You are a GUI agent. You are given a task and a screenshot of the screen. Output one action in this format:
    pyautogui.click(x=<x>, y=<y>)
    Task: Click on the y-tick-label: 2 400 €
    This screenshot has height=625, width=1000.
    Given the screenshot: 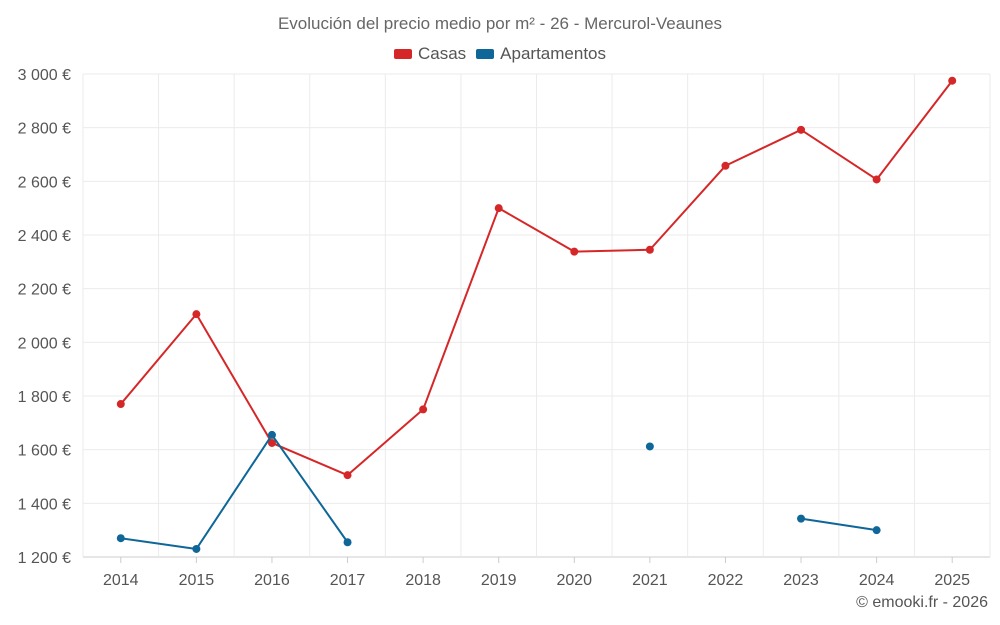 What is the action you would take?
    pyautogui.click(x=44, y=236)
    